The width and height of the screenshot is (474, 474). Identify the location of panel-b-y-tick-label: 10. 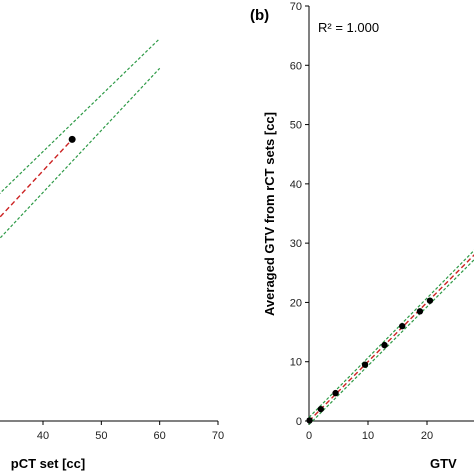
(296, 363).